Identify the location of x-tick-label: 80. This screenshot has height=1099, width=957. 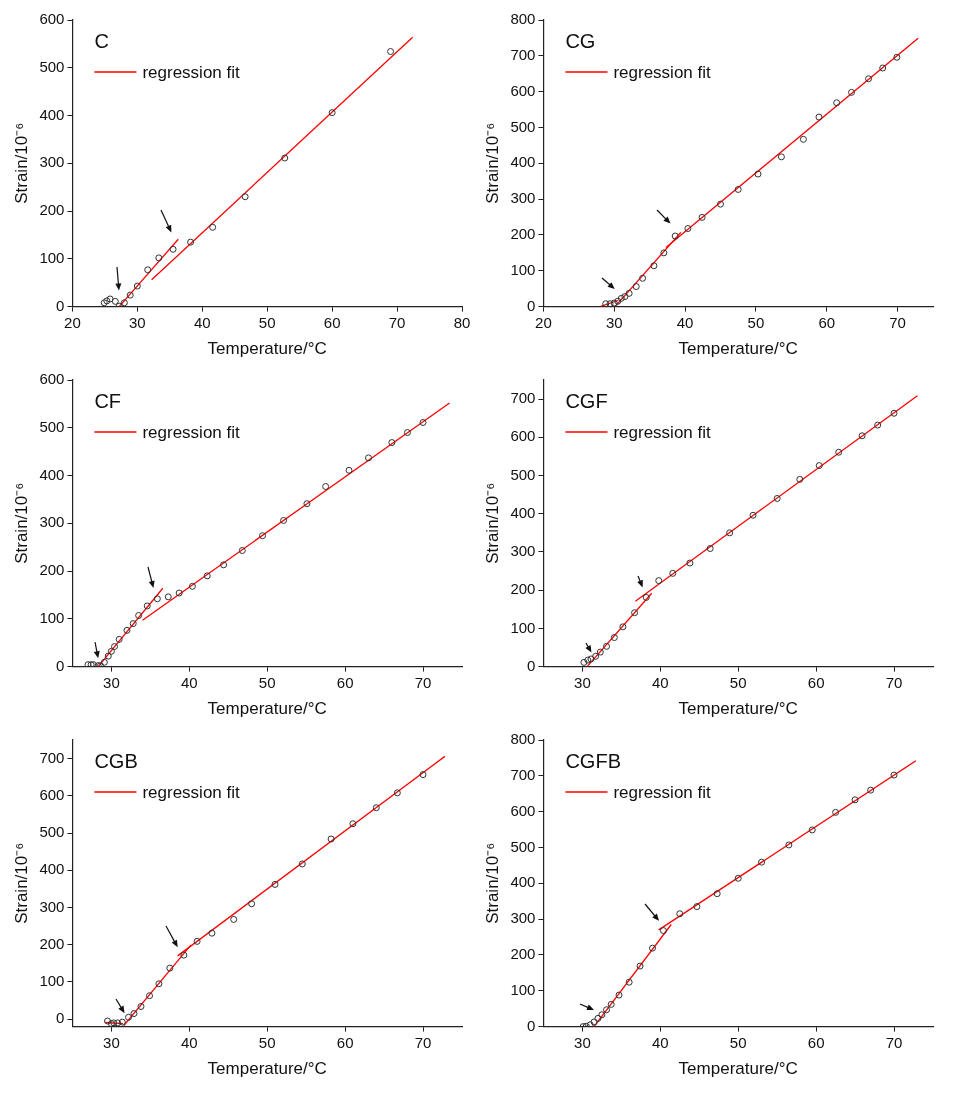
(462, 322).